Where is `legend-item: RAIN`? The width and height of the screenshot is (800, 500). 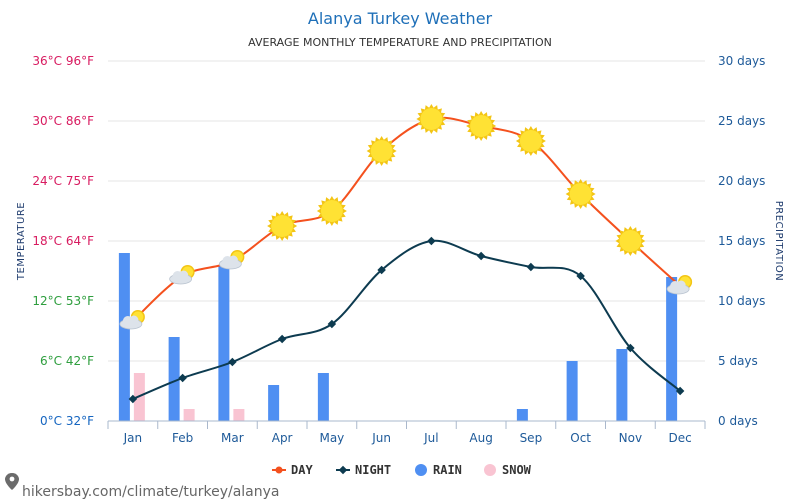
legend-item: RAIN is located at coordinates (438, 470).